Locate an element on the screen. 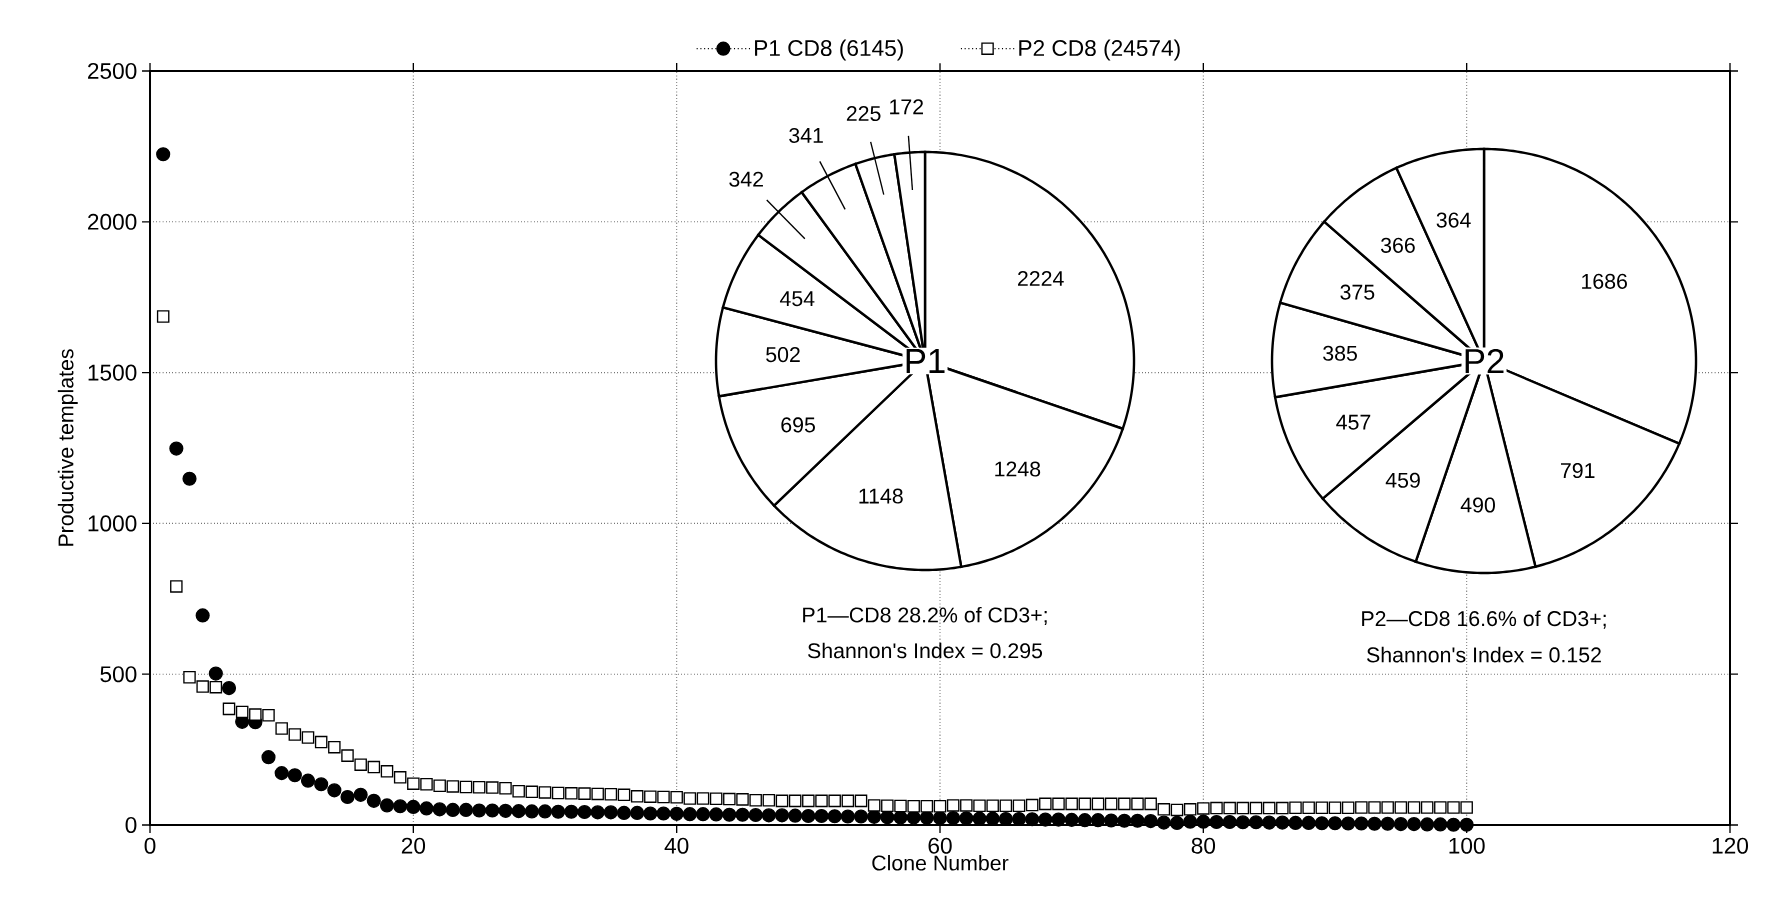 The height and width of the screenshot is (922, 1769). data-label: 375 is located at coordinates (1357, 292).